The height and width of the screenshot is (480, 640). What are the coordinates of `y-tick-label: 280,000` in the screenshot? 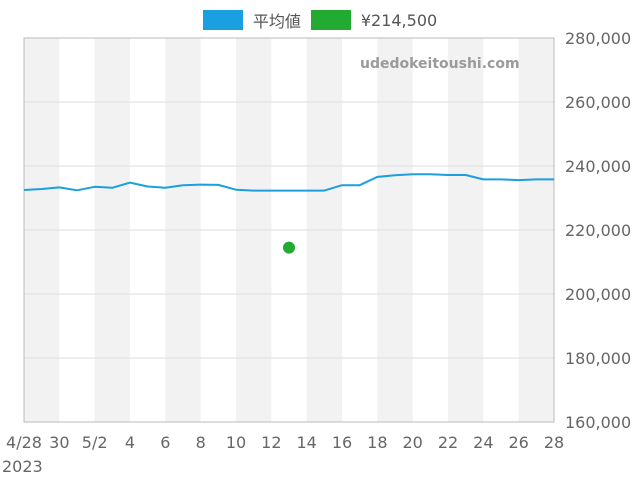 It's located at (598, 38).